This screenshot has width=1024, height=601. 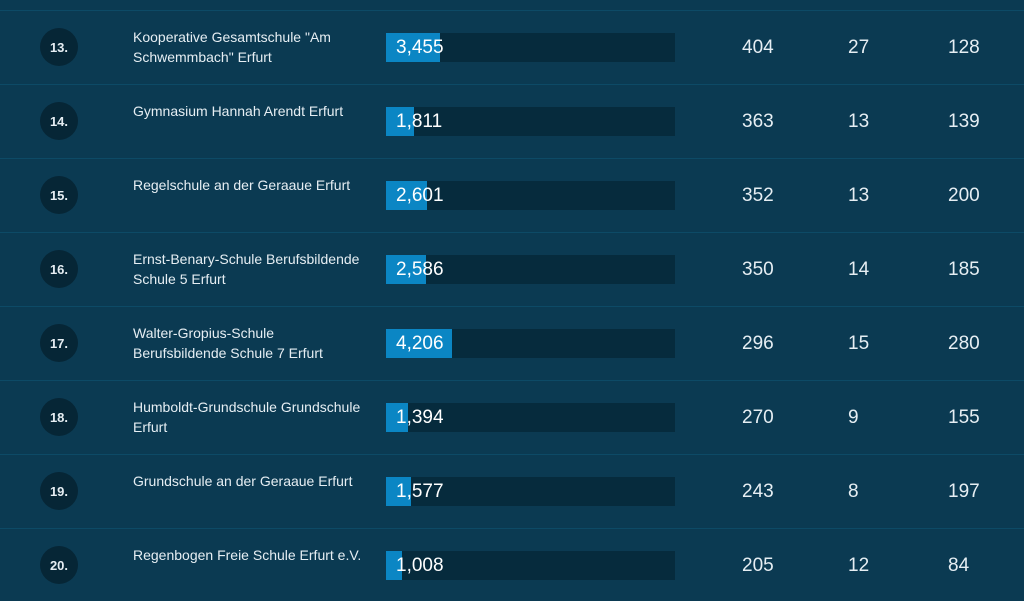 What do you see at coordinates (530, 565) in the screenshot?
I see `value-bar-track: 1,008` at bounding box center [530, 565].